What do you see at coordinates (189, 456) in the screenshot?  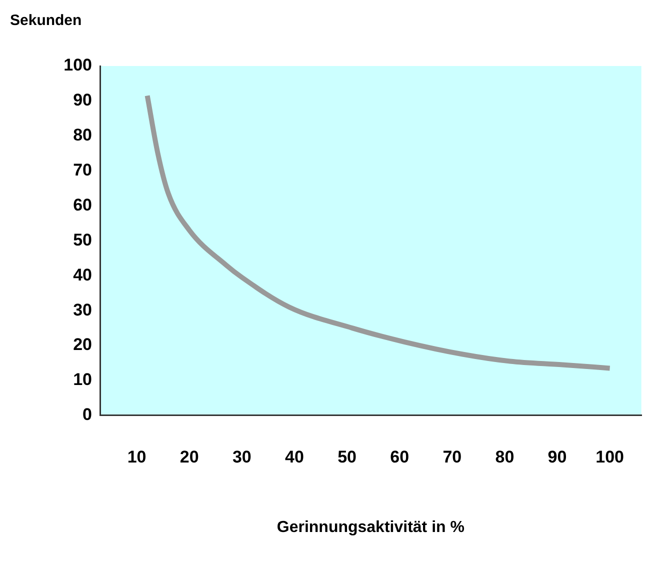 I see `x-tick-label: 20` at bounding box center [189, 456].